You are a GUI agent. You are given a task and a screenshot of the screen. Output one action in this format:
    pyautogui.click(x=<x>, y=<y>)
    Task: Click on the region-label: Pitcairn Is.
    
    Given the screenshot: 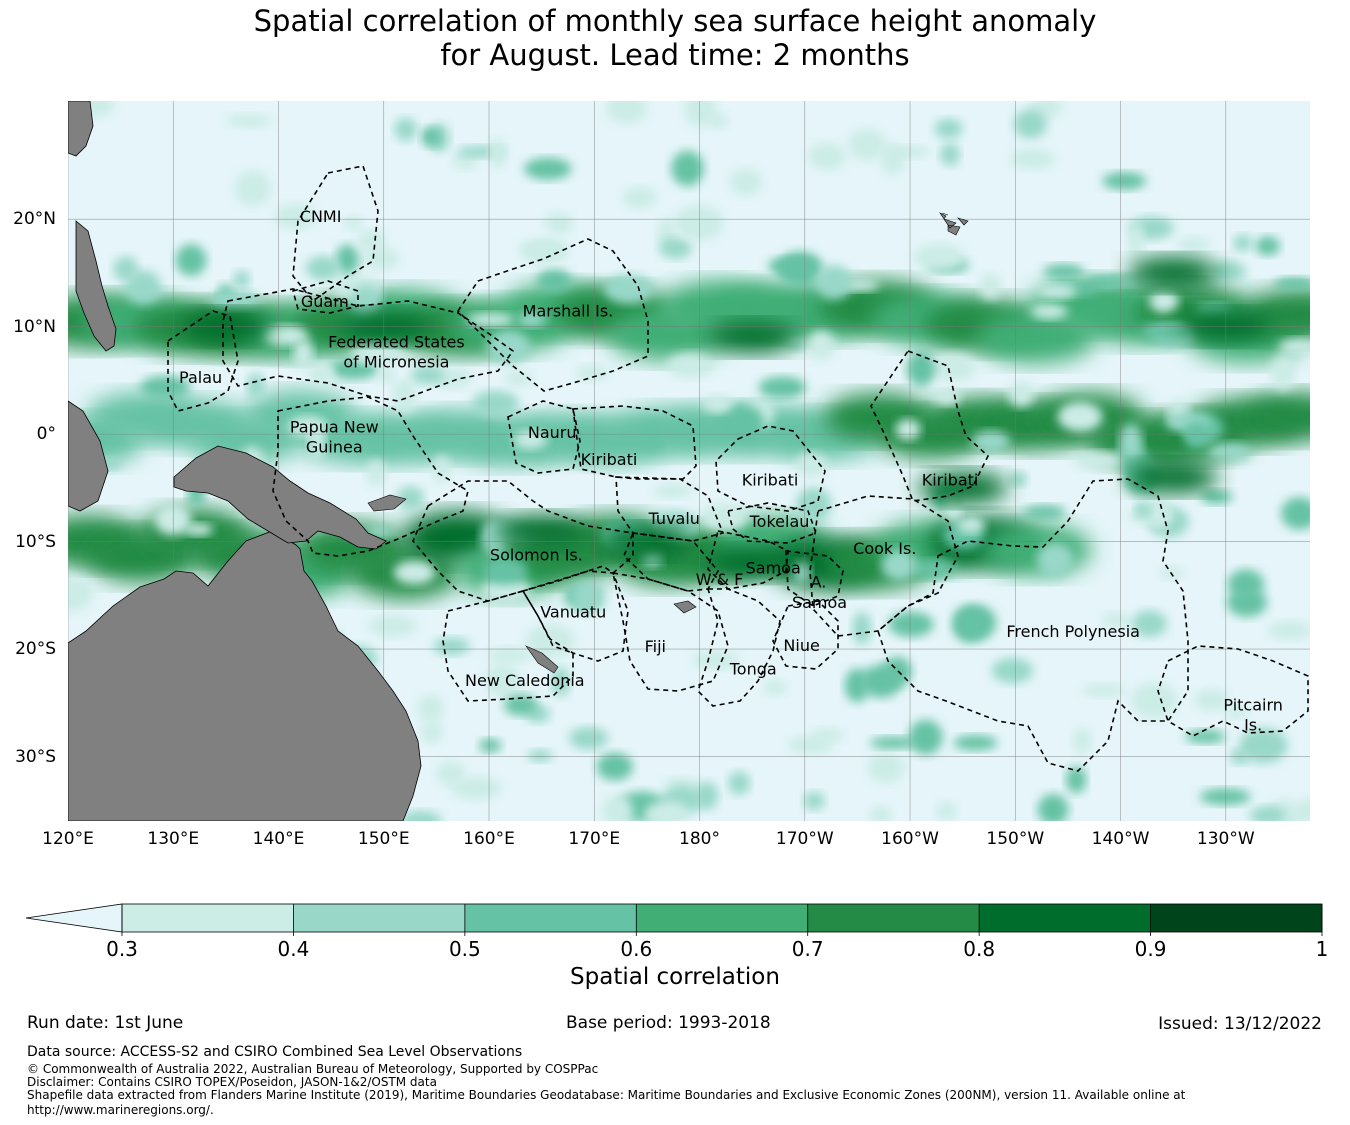 What is the action you would take?
    pyautogui.click(x=1253, y=715)
    